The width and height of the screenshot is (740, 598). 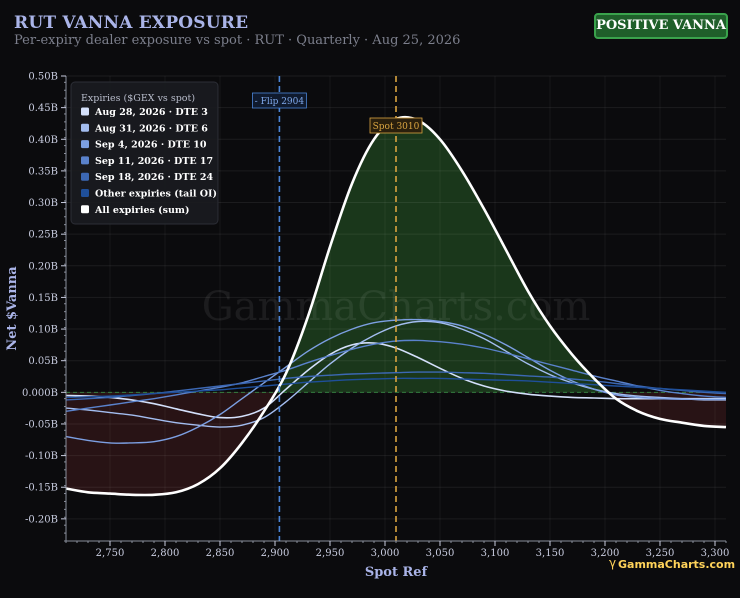 What do you see at coordinates (151, 112) in the screenshot?
I see `legend-label-1: Aug 28, 2026 · DTE 3` at bounding box center [151, 112].